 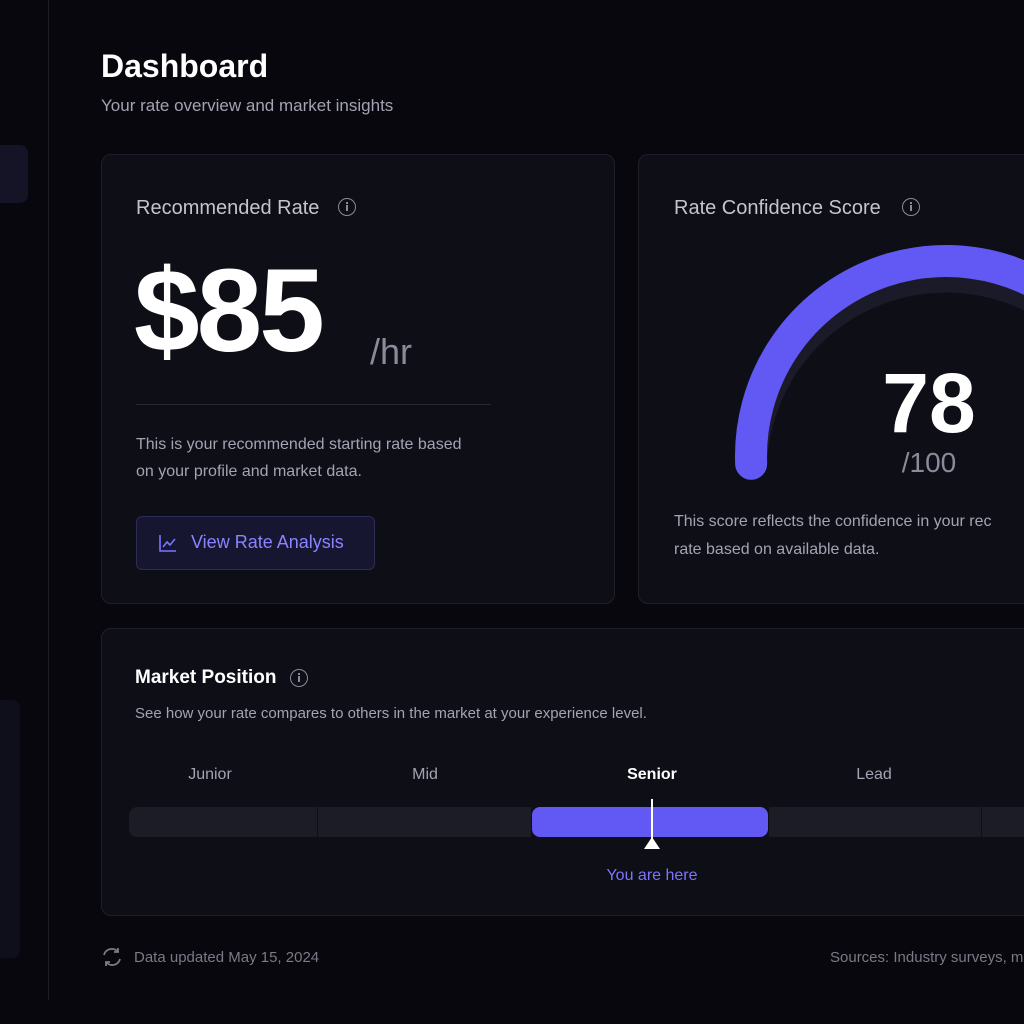 I want to click on sources-note: Sources: Industry surveys, m, so click(x=926, y=957).